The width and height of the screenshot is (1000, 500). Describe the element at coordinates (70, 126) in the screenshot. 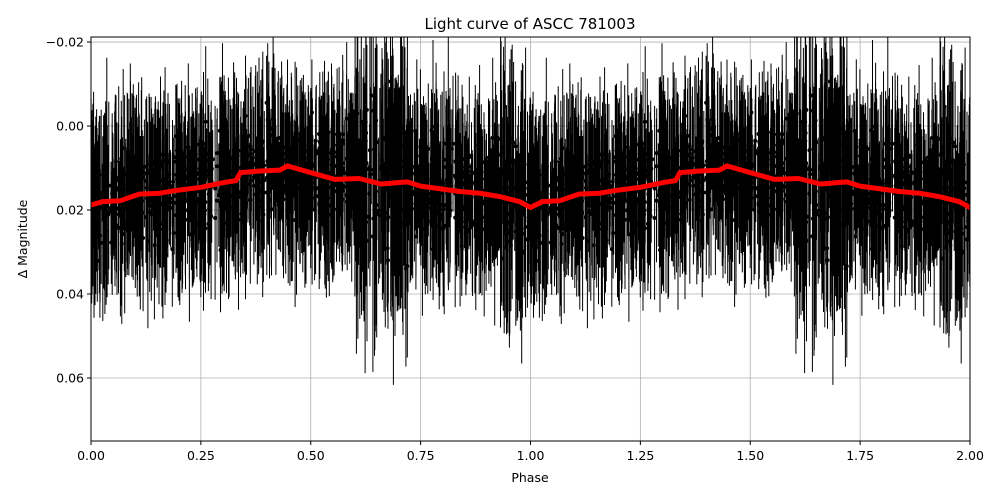

I see `y-tick-label: 0.00` at that location.